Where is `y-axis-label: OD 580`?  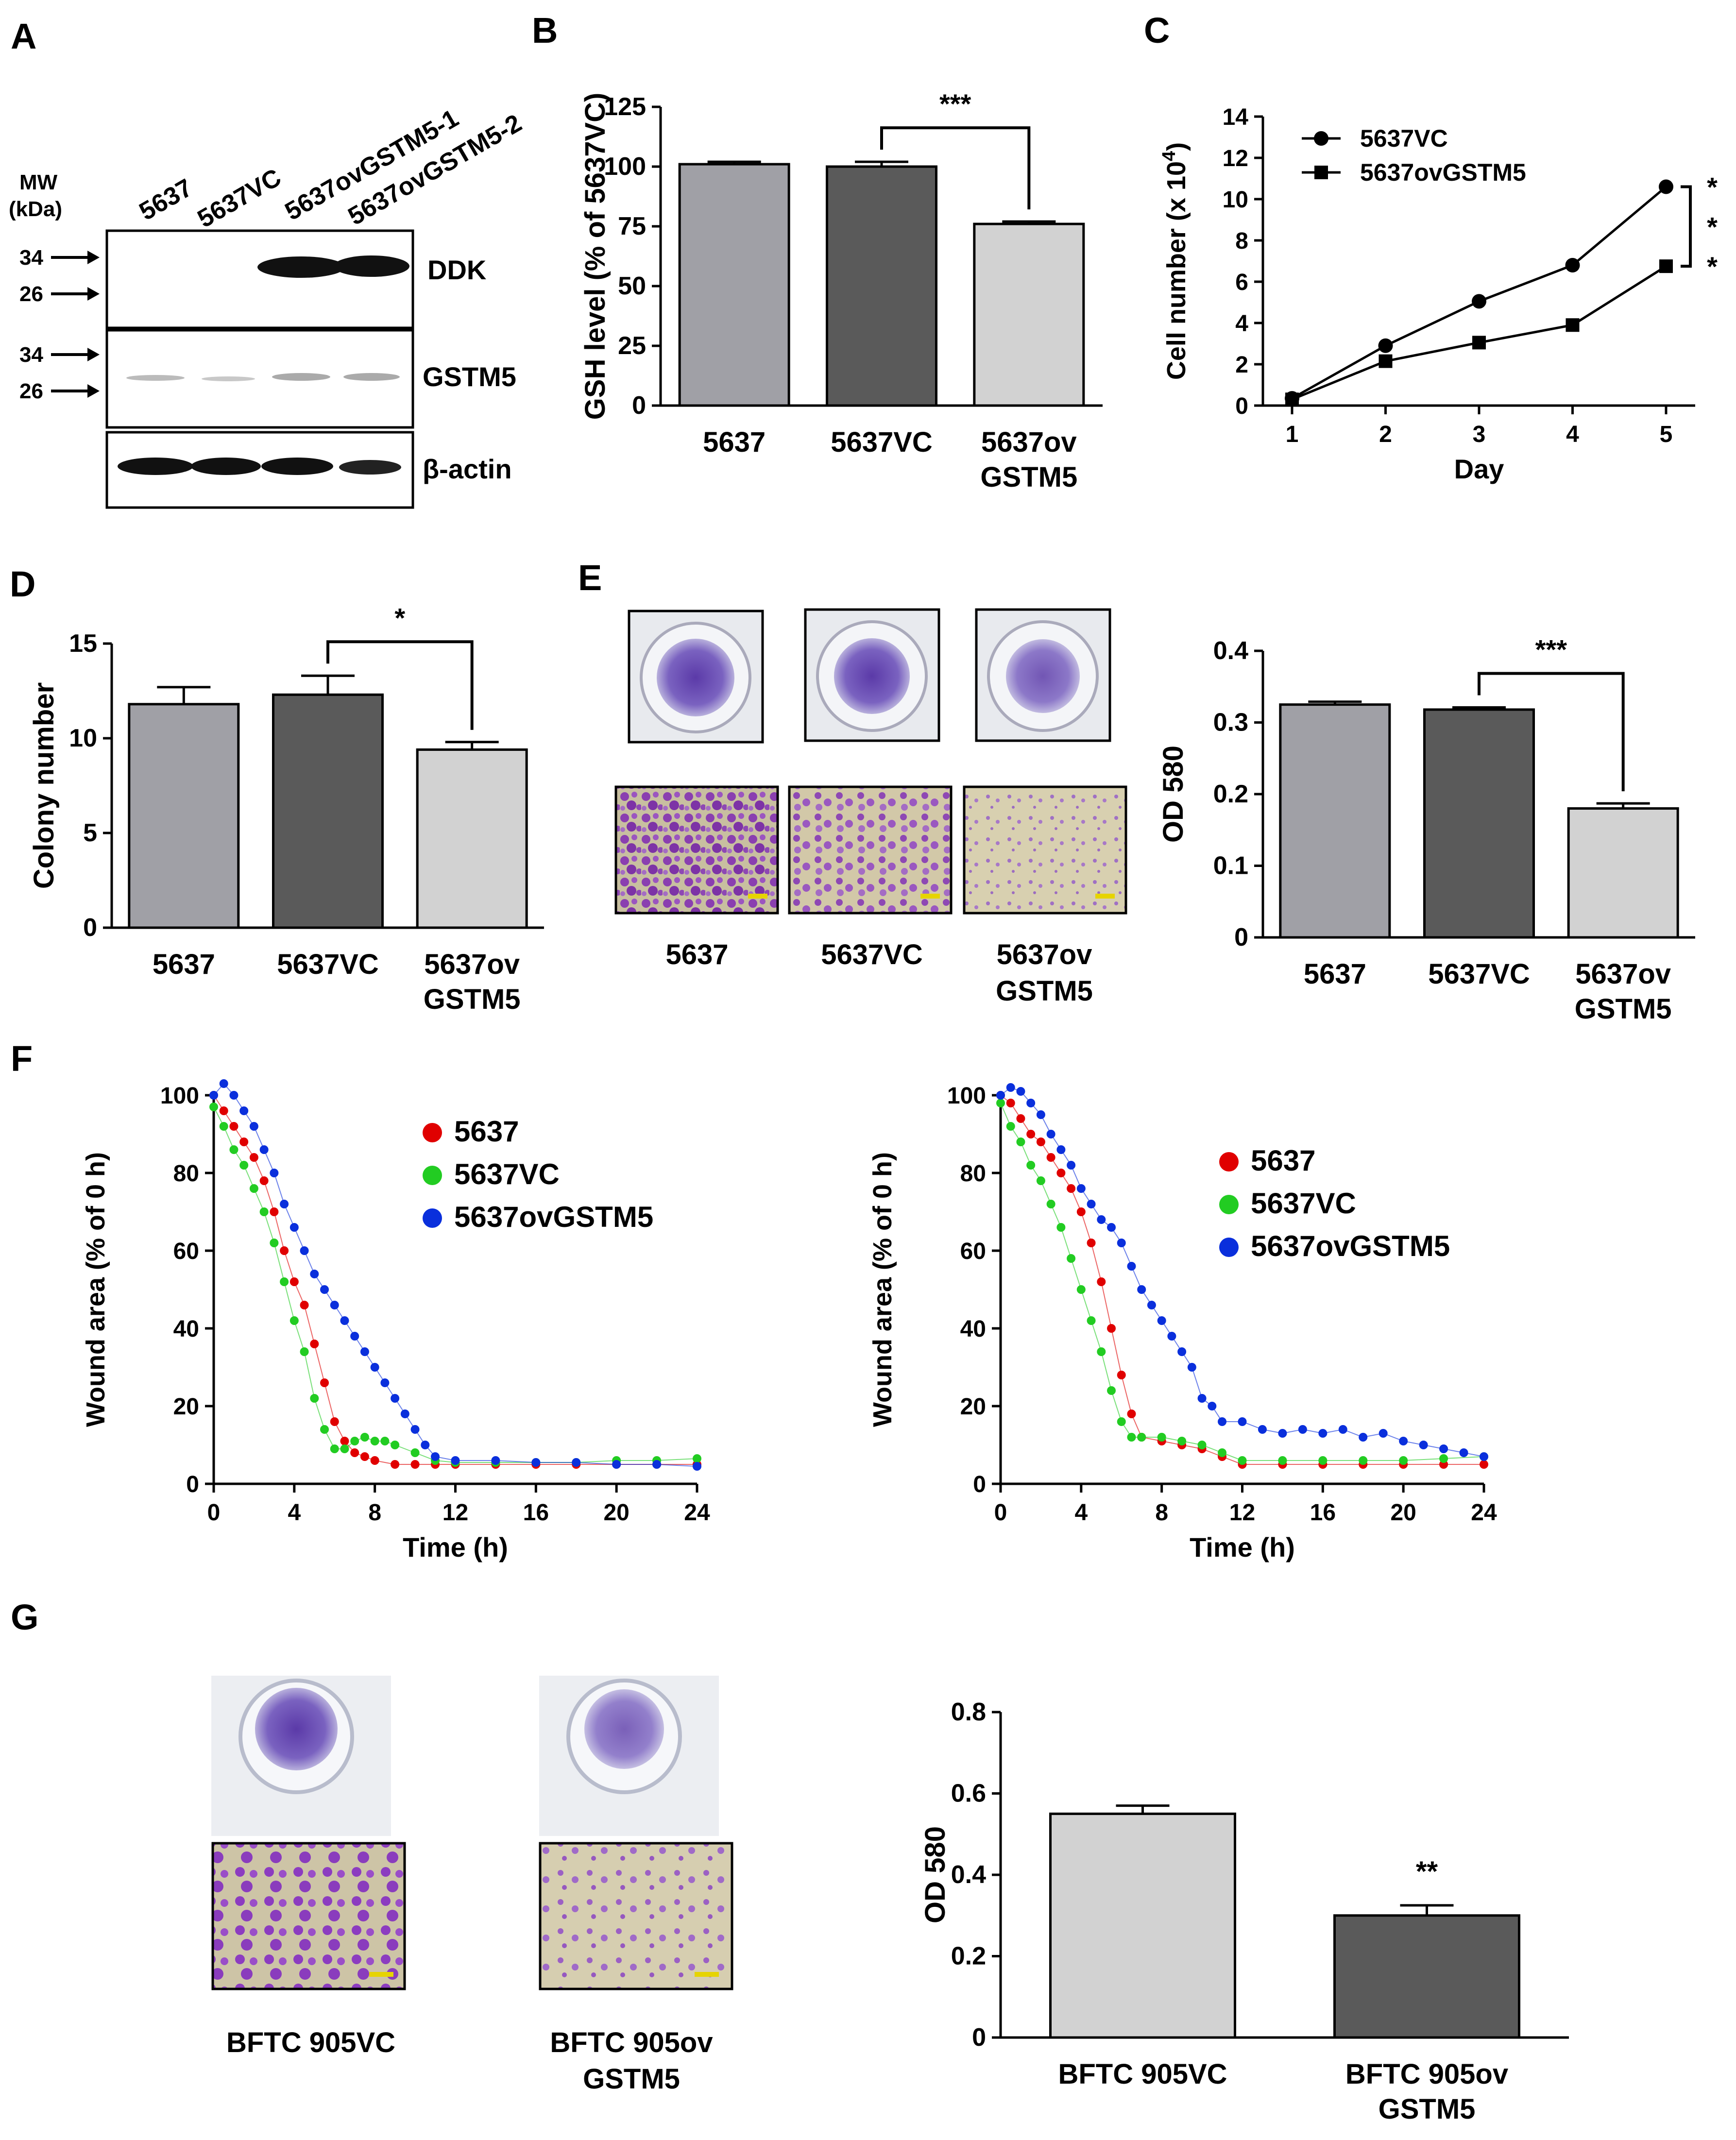
y-axis-label: OD 580 is located at coordinates (1173, 794).